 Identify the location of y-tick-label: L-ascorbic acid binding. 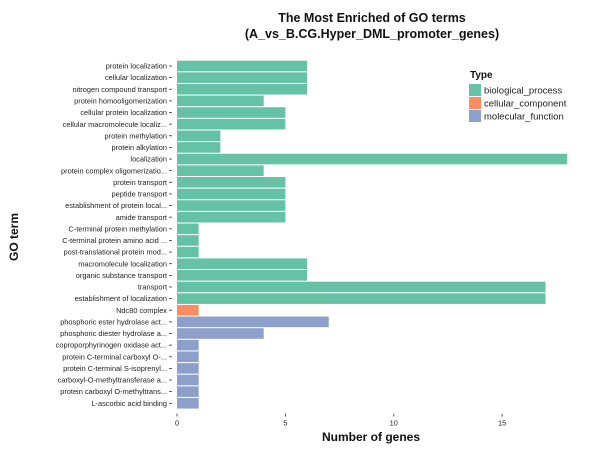
(129, 403).